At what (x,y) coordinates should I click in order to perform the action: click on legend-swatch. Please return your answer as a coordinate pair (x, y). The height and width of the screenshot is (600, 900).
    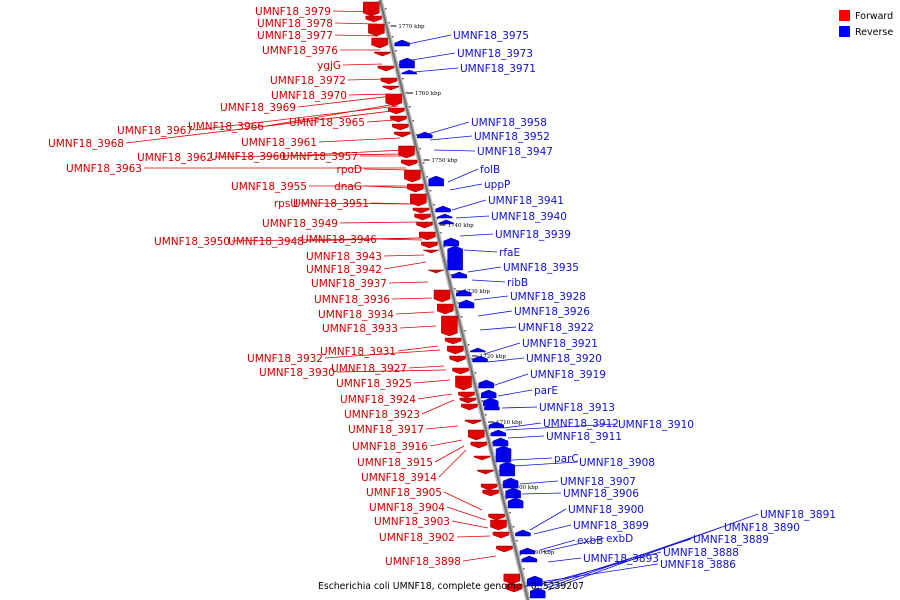
    Looking at the image, I should click on (844, 15).